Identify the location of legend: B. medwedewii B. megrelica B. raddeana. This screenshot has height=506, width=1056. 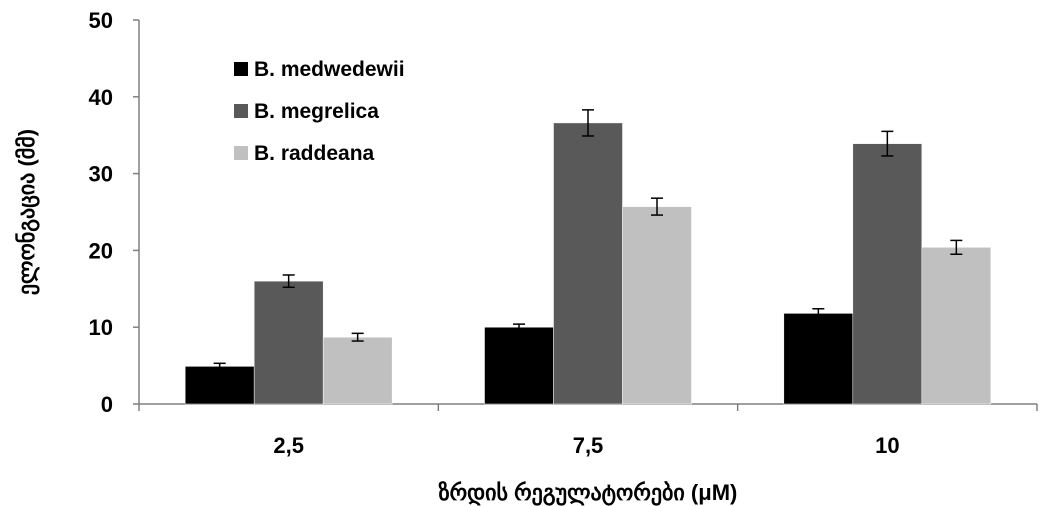
(319, 111).